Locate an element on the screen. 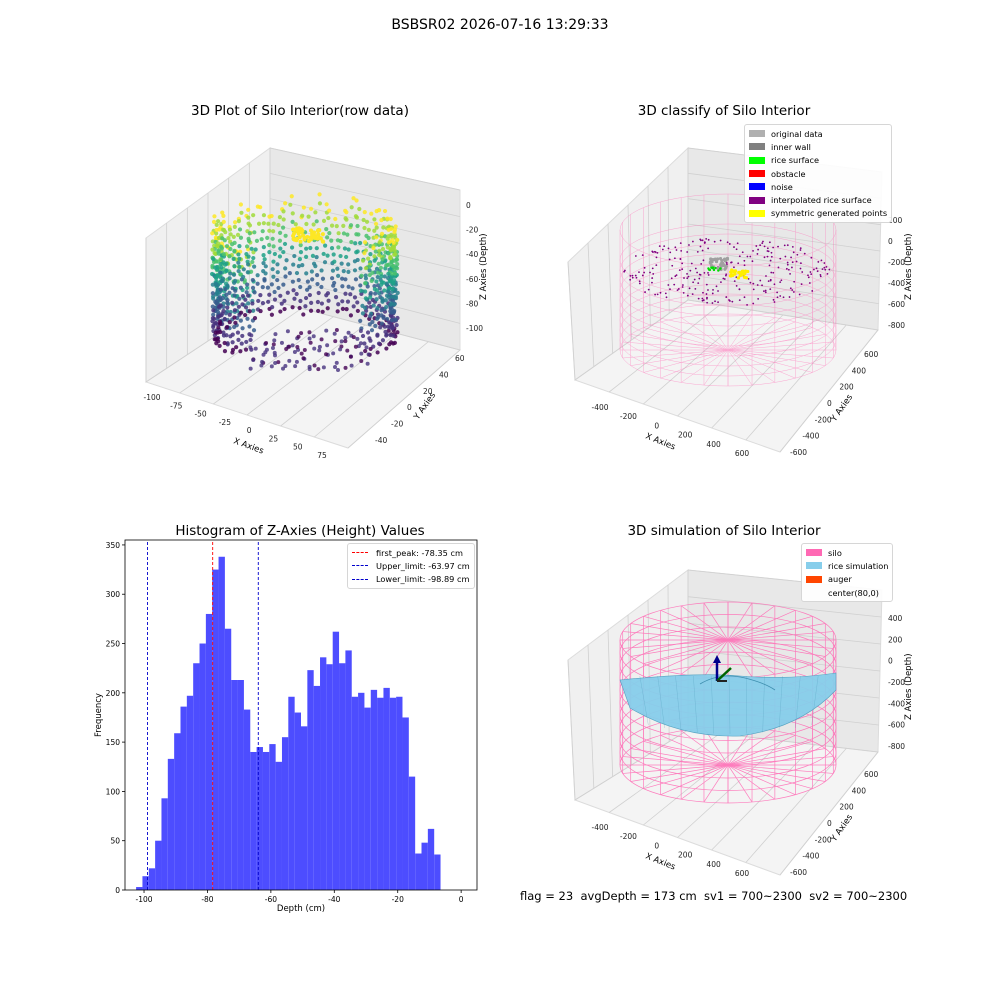  p4-z-tick-6: -800 is located at coordinates (896, 746).